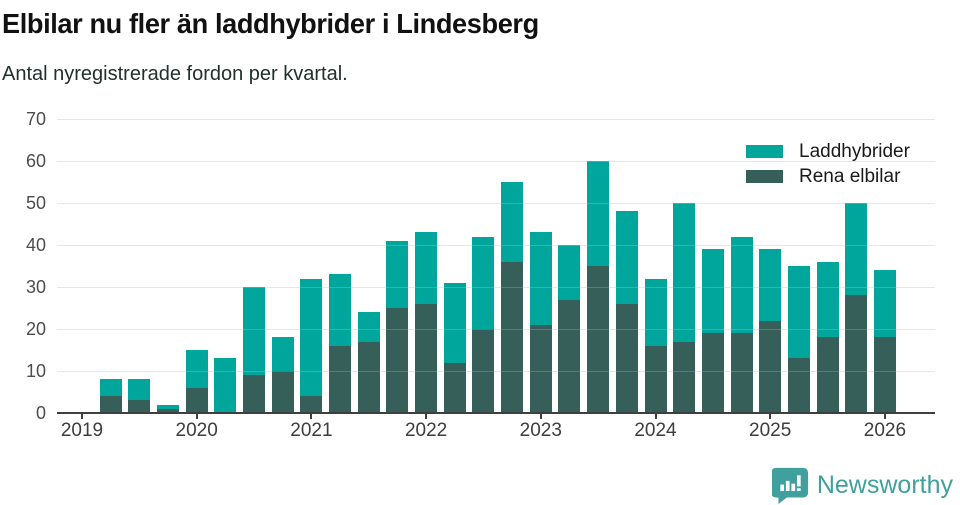 This screenshot has height=505, width=960. I want to click on legend-item-rena-elbilar: Rena elbilar, so click(828, 176).